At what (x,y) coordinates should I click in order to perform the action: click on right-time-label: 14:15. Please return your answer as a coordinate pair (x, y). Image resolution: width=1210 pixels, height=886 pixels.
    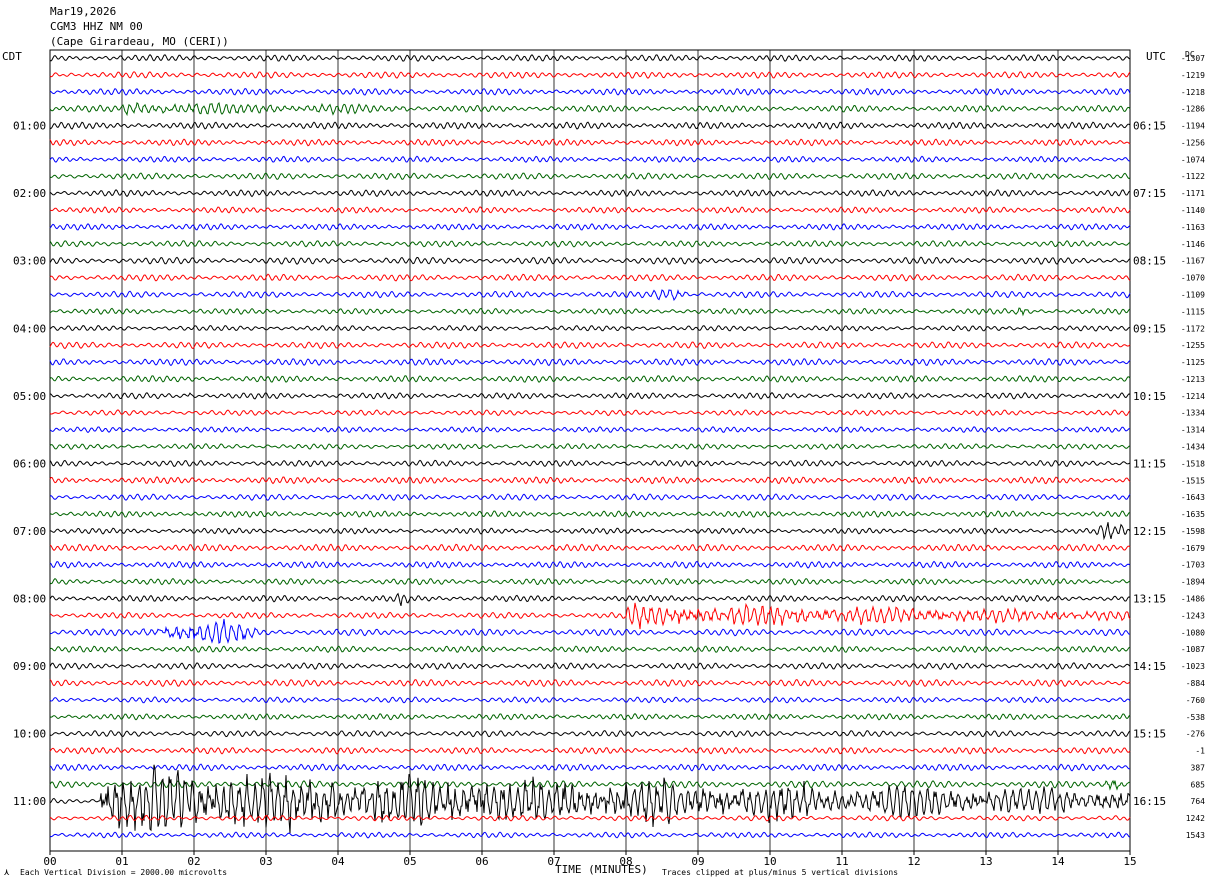
    Looking at the image, I should click on (1149, 666).